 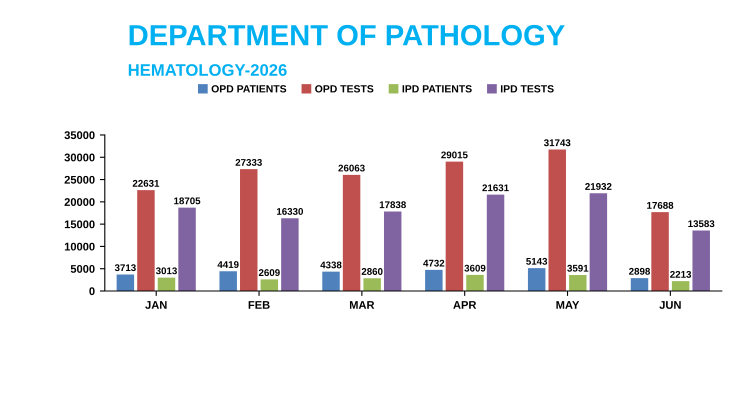 I want to click on data-label: 4419, so click(x=228, y=264).